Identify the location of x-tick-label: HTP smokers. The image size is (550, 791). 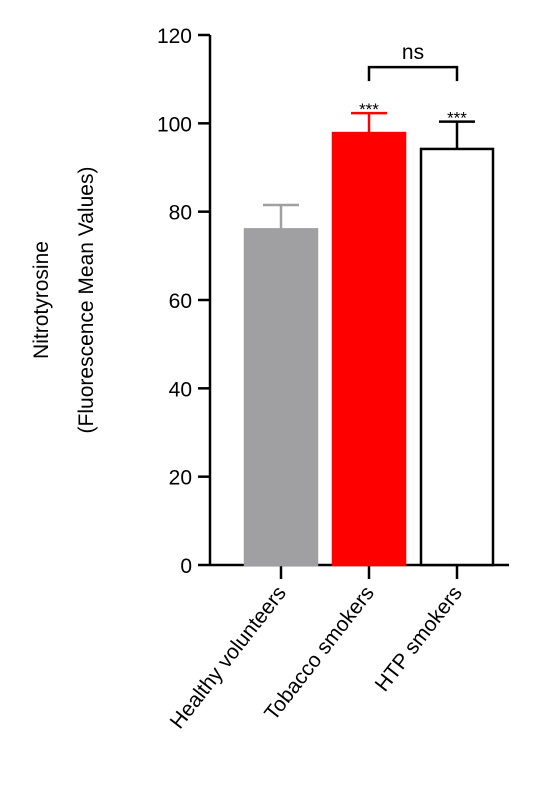
(419, 639).